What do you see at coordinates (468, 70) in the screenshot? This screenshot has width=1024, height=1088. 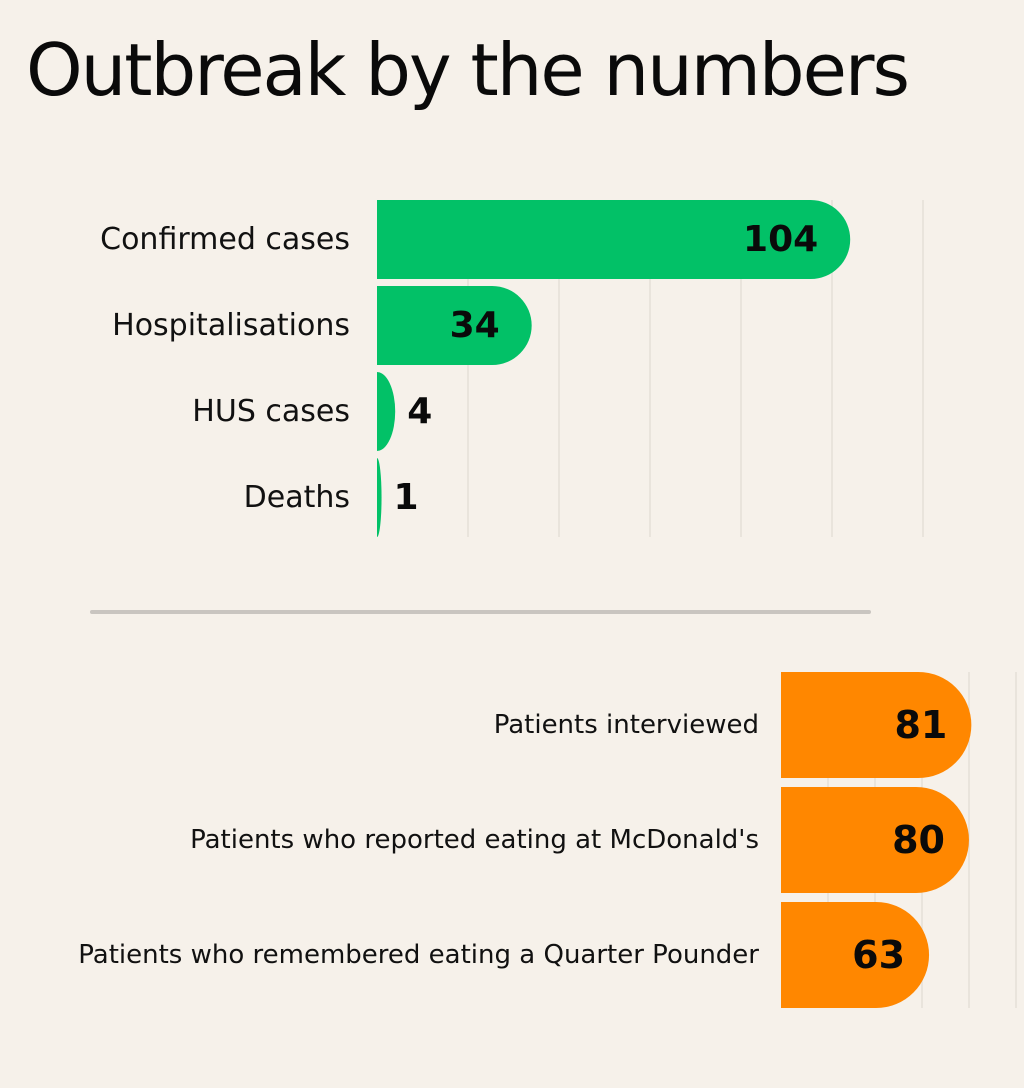 I see `page-title: Outbreak by the numbers` at bounding box center [468, 70].